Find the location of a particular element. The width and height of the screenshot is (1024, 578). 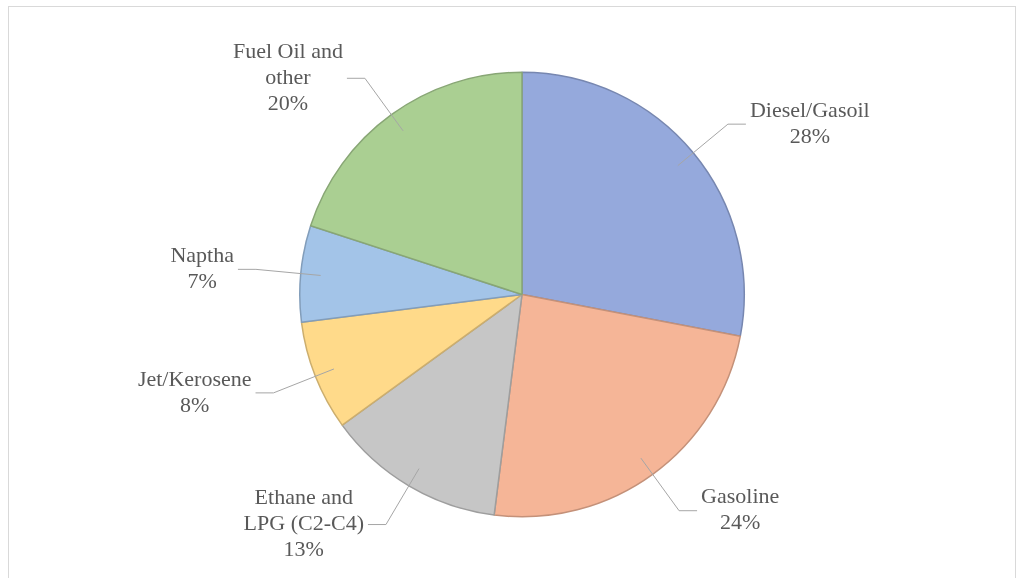

data-label: 13% is located at coordinates (303, 549).